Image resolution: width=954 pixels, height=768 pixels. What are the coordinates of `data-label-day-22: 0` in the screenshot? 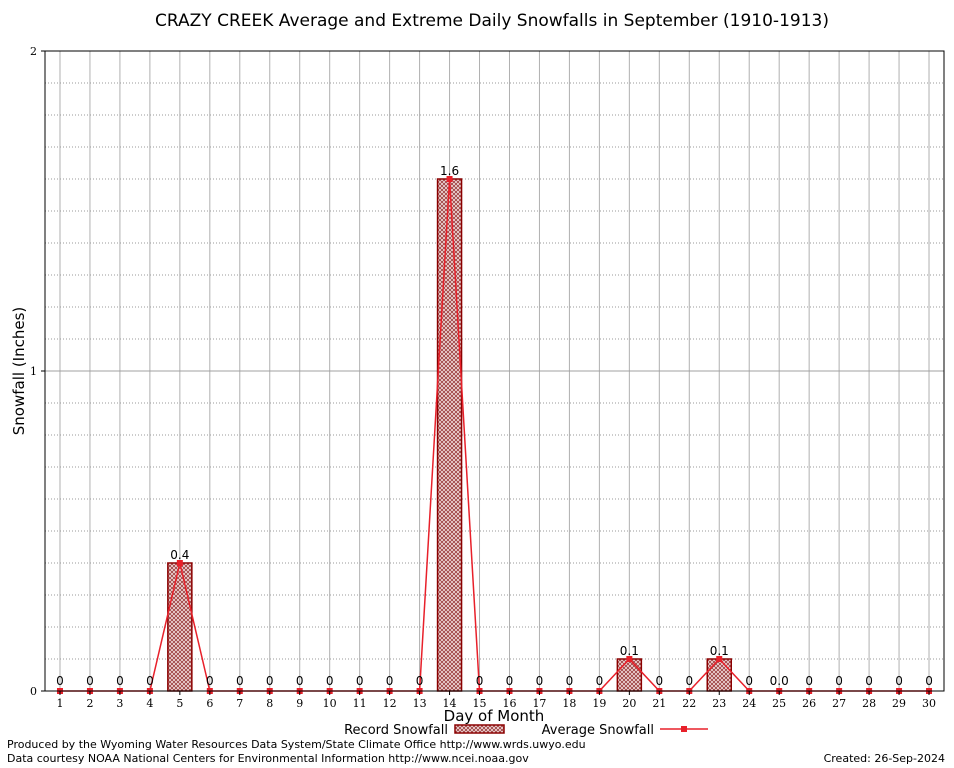 It's located at (689, 681).